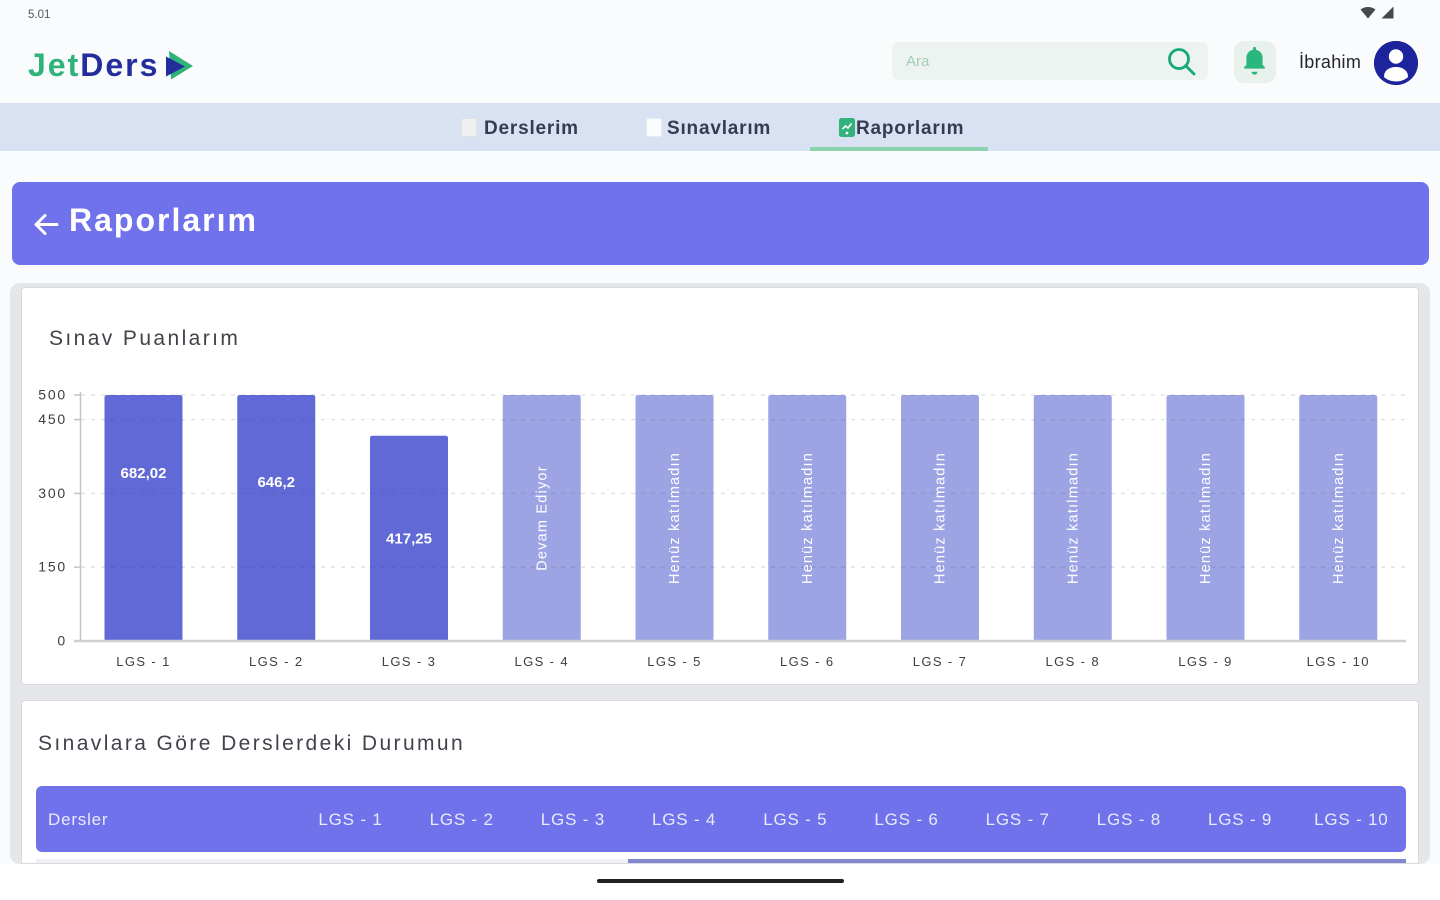  I want to click on svg-text: 450, so click(52, 419).